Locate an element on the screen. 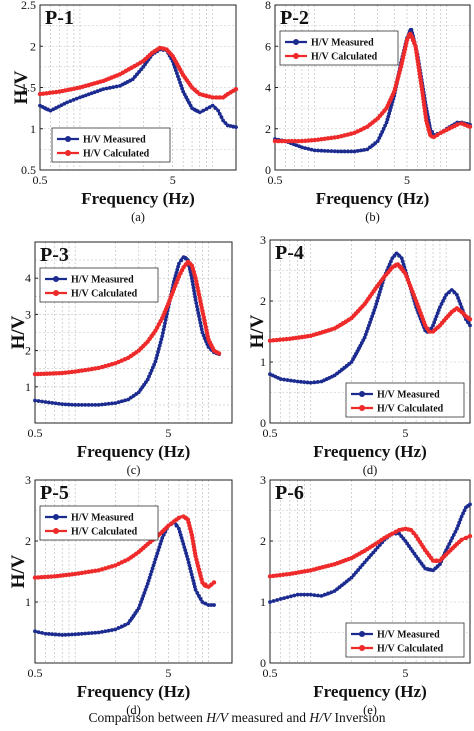 This screenshot has width=474, height=731. legend-box is located at coordinates (99, 285).